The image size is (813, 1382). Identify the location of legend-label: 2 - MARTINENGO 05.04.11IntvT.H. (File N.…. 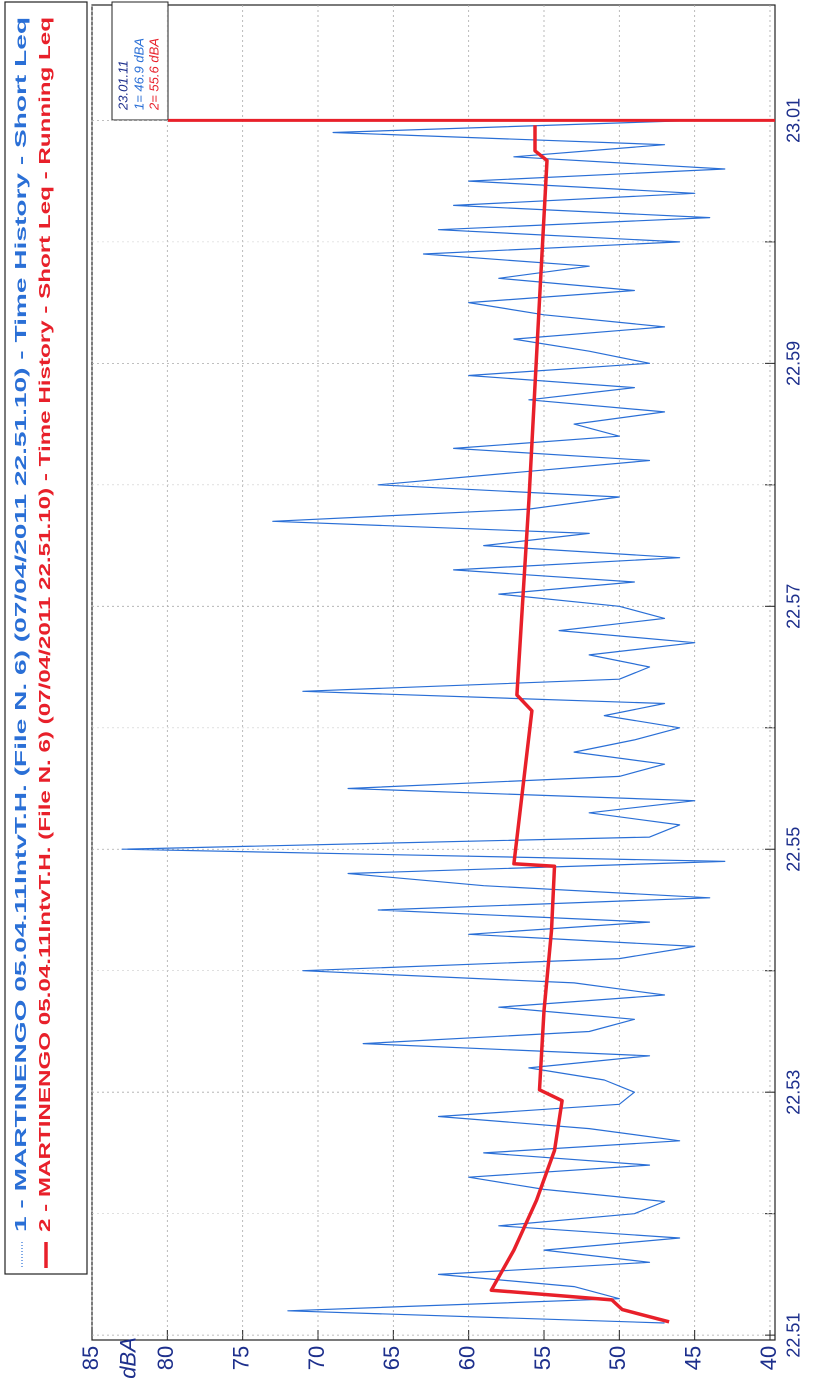
(45, 624).